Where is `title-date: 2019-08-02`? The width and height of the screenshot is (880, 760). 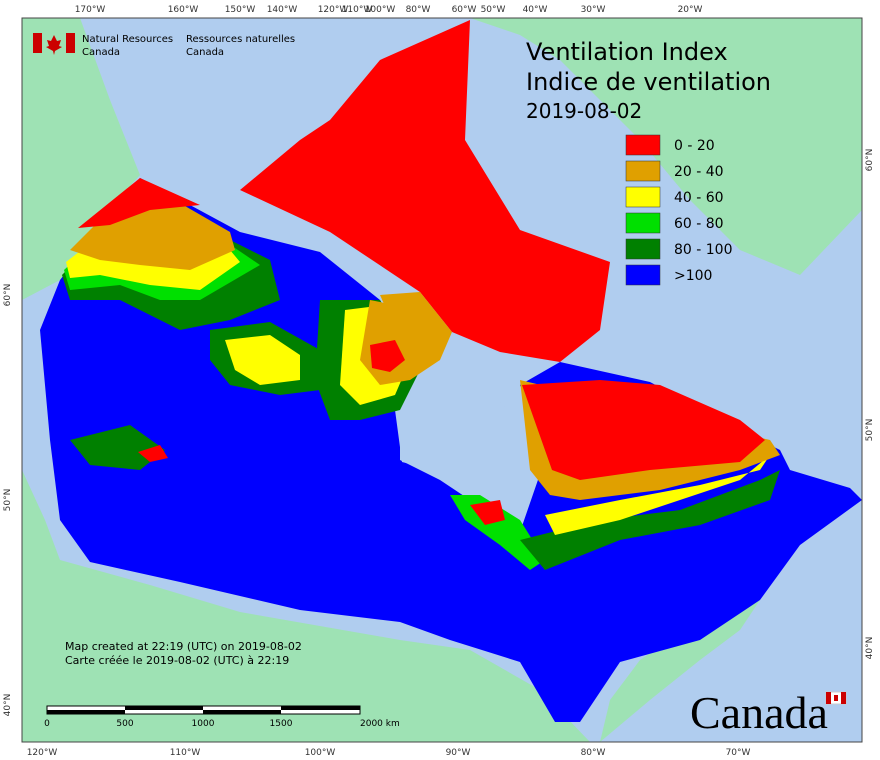 title-date: 2019-08-02 is located at coordinates (584, 111).